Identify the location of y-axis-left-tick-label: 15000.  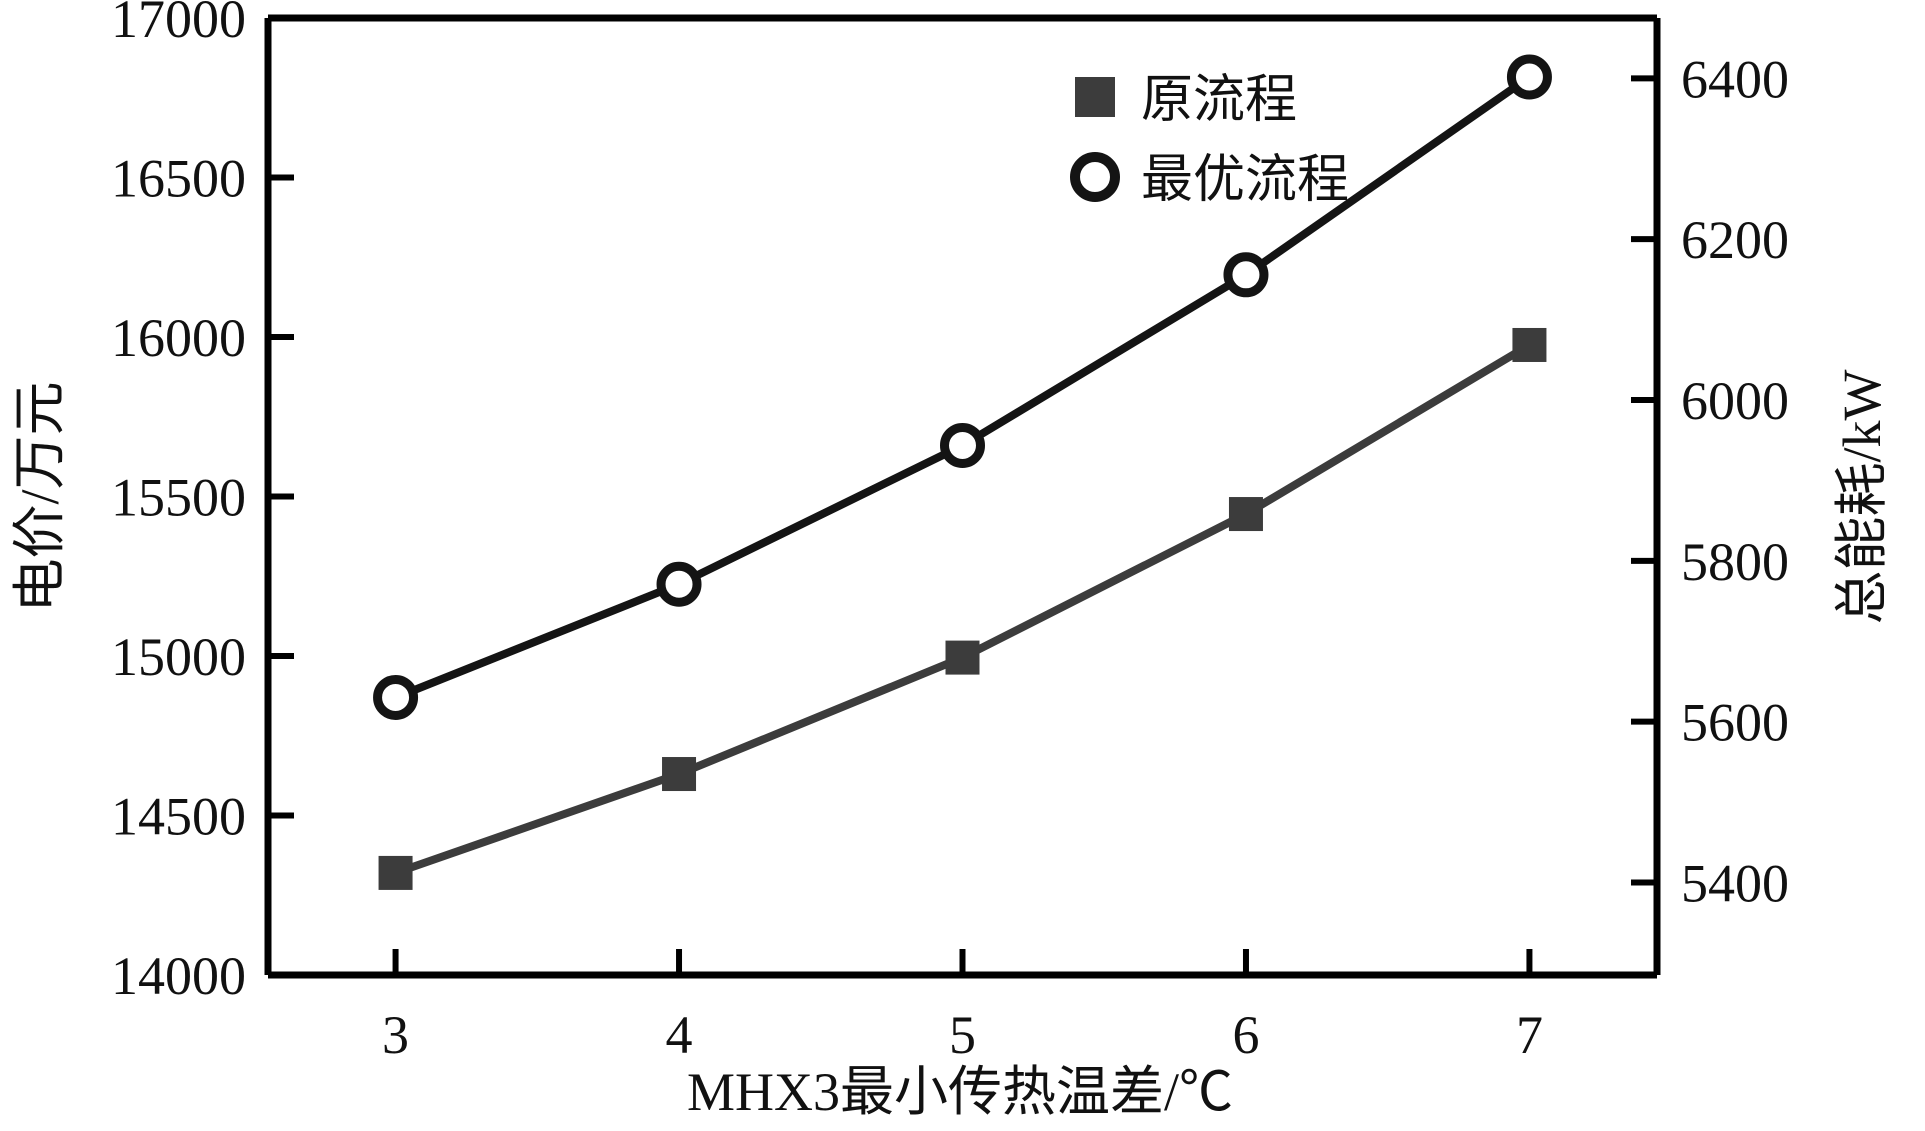
(178, 657).